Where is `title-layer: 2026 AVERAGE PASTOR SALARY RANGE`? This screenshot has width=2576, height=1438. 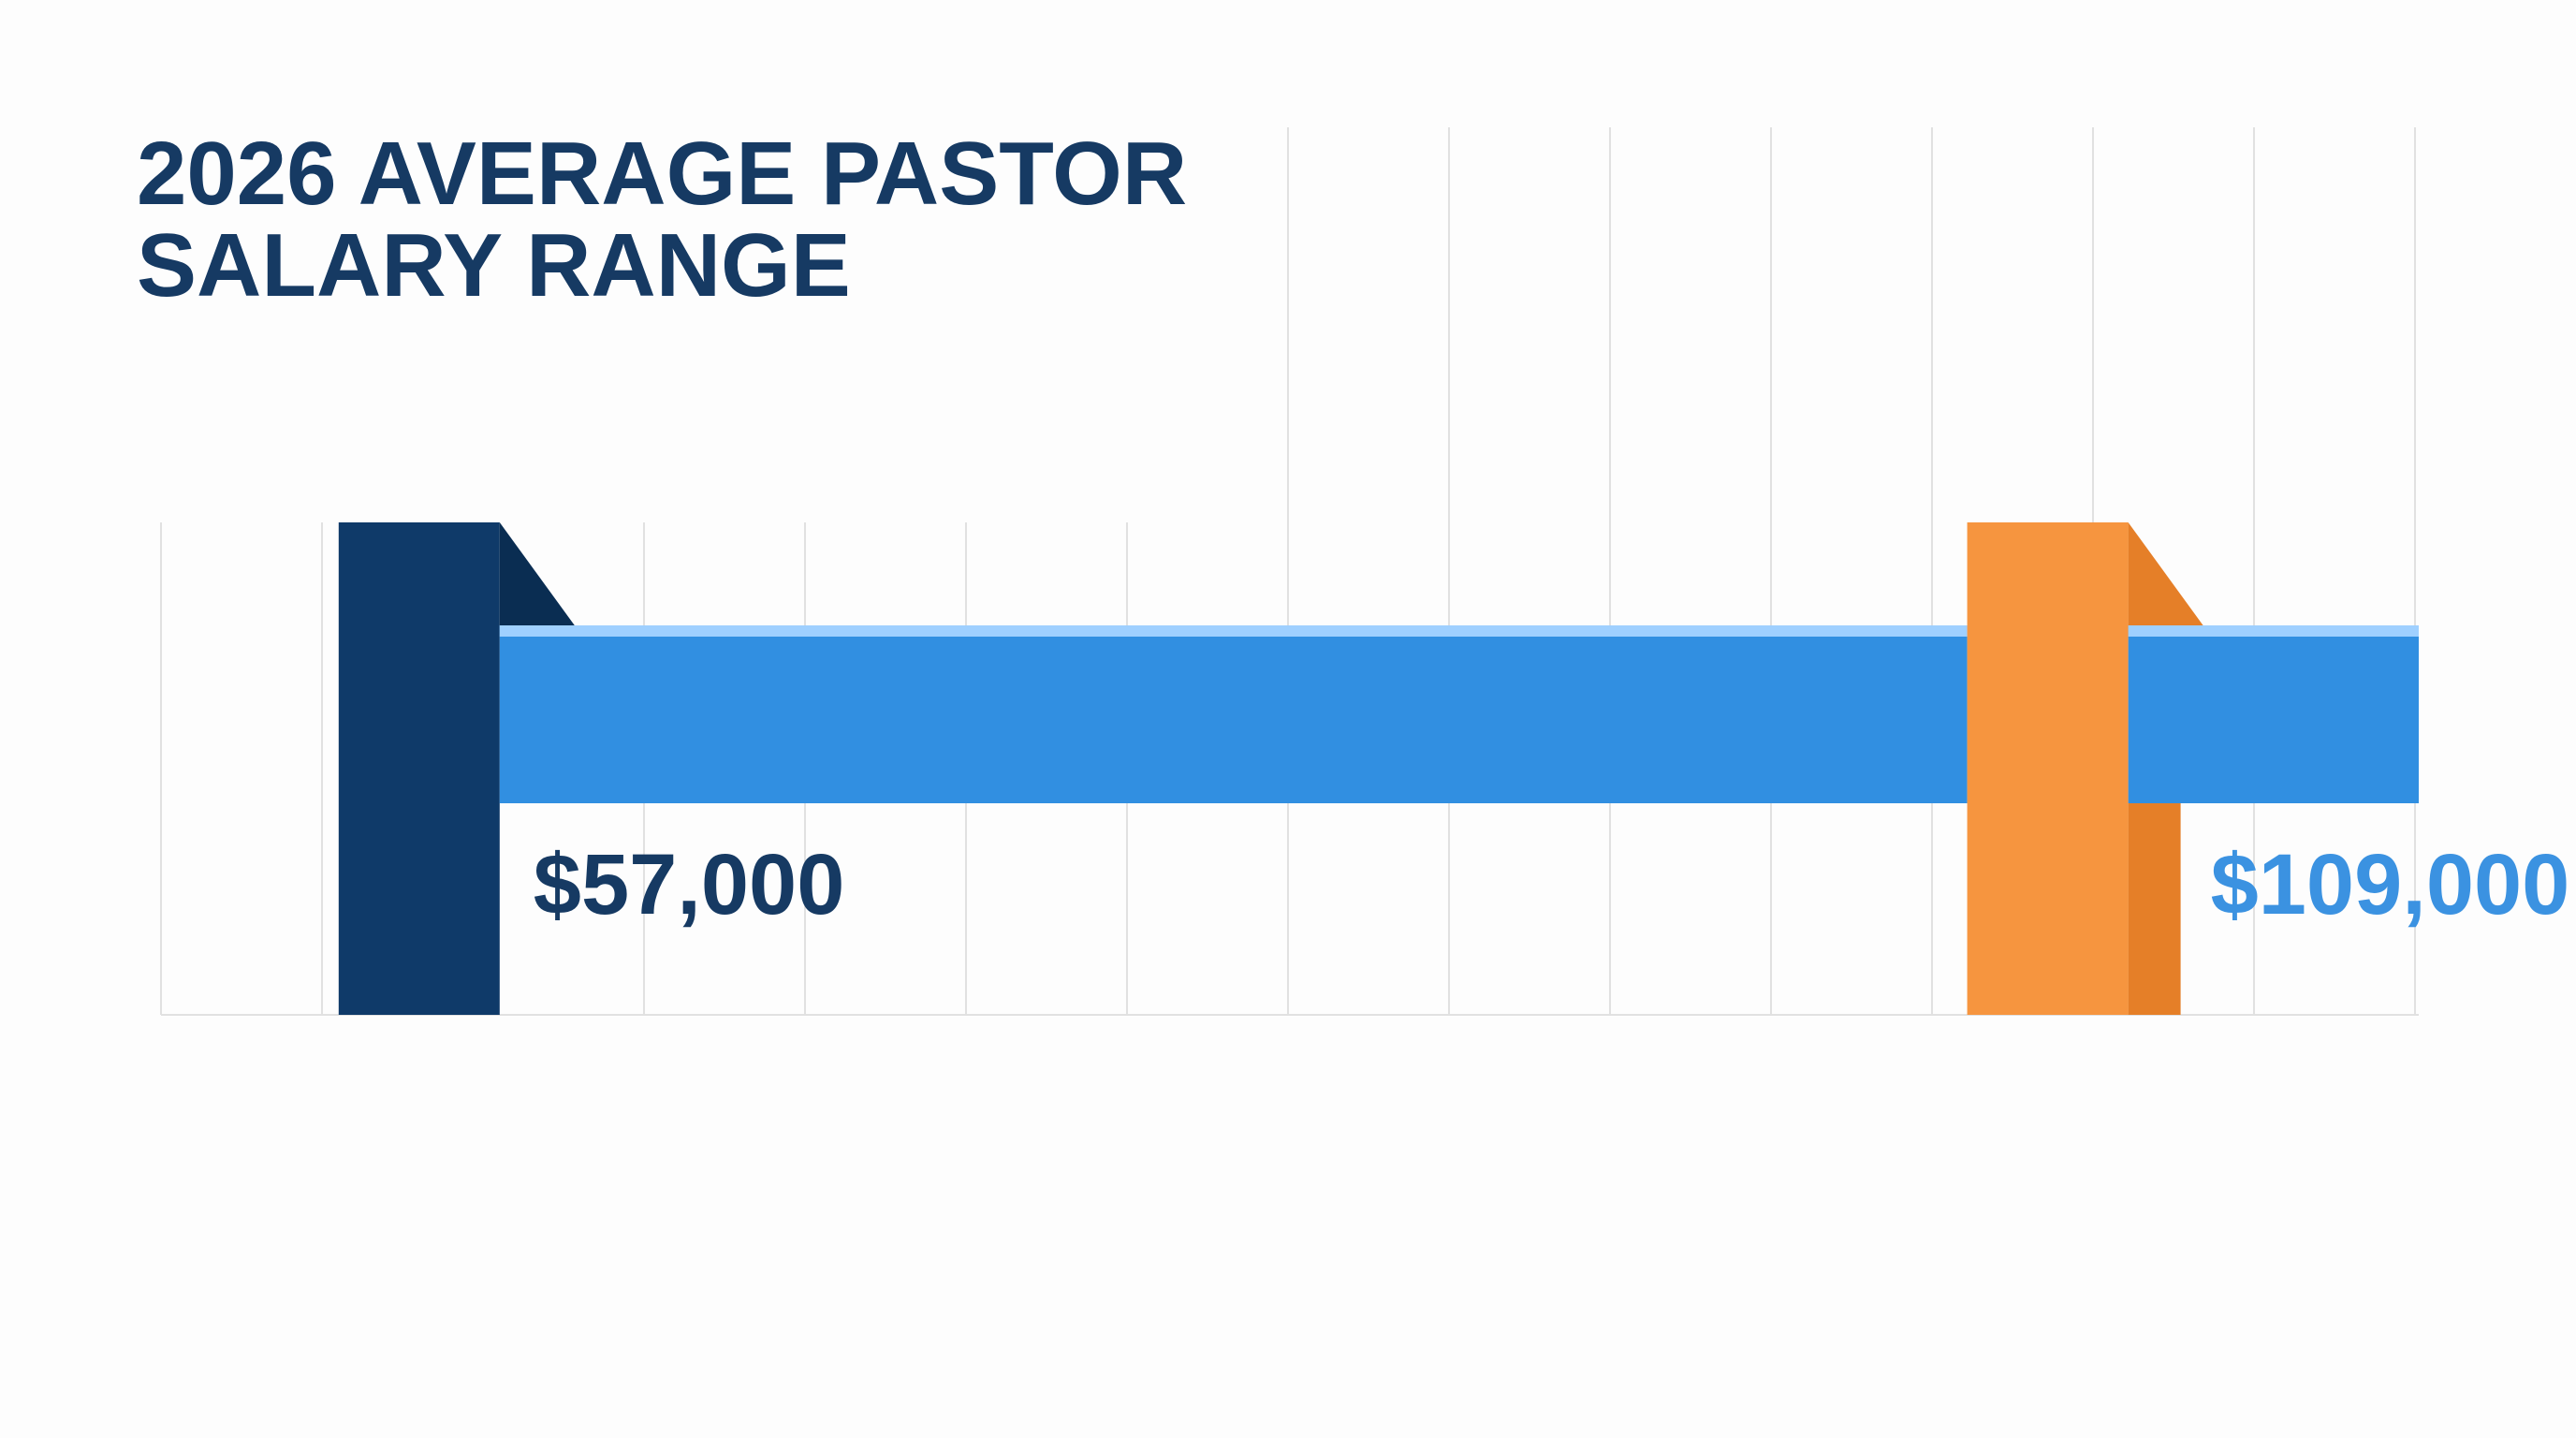 title-layer: 2026 AVERAGE PASTOR SALARY RANGE is located at coordinates (662, 219).